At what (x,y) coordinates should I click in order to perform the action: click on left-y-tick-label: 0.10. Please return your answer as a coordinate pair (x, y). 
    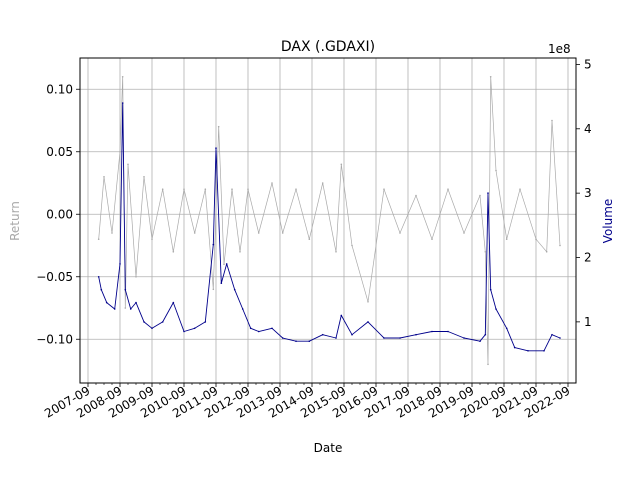
    Looking at the image, I should click on (59, 89).